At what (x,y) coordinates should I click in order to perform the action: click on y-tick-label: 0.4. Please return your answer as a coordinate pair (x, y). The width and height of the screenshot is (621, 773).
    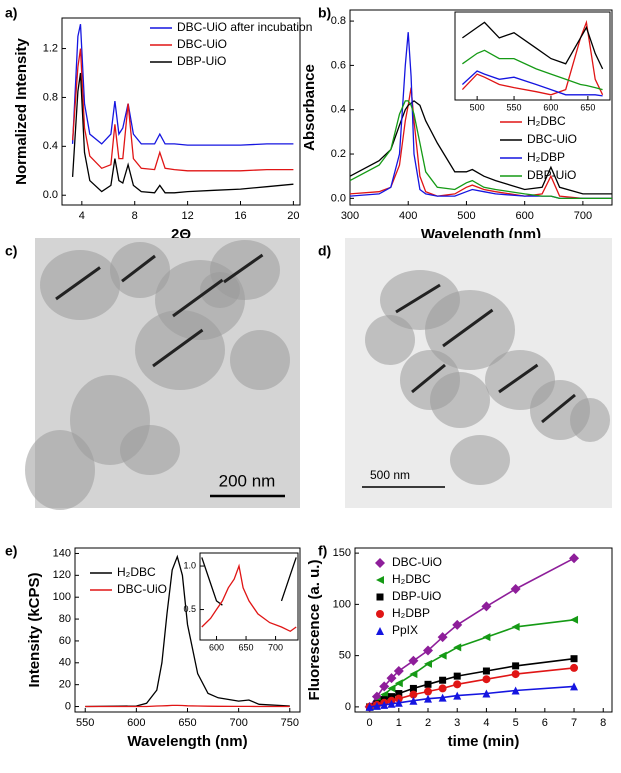
    Looking at the image, I should click on (50, 146).